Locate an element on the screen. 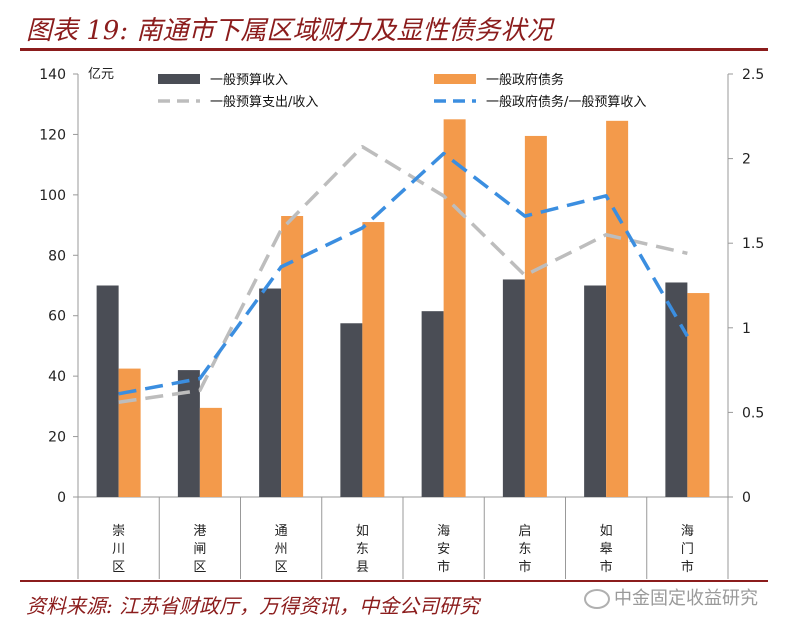  source-note: 资料来源: 江苏省财政厅，万得资讯，中金公司研究 is located at coordinates (253, 606).